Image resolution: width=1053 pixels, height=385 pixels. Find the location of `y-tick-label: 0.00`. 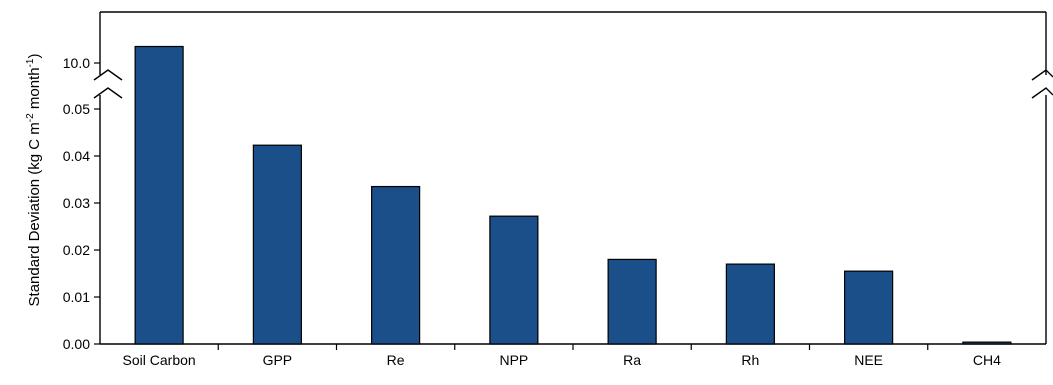

y-tick-label: 0.00 is located at coordinates (76, 344).